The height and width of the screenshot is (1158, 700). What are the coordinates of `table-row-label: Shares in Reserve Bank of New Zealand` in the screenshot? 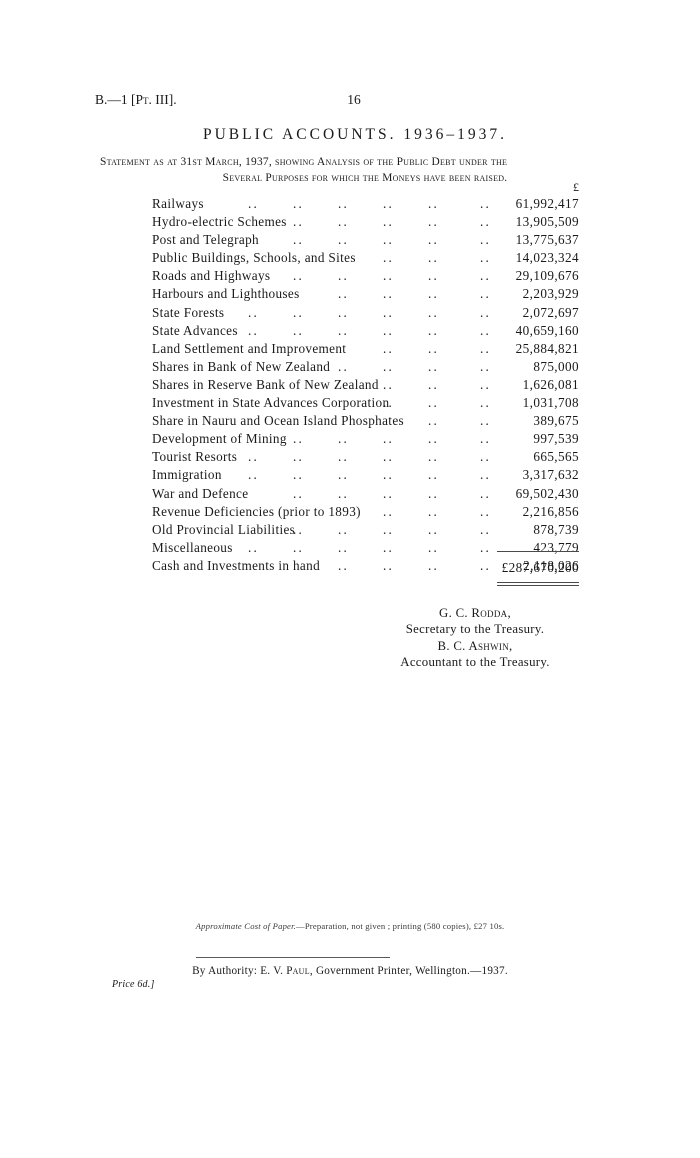 It's located at (265, 384).